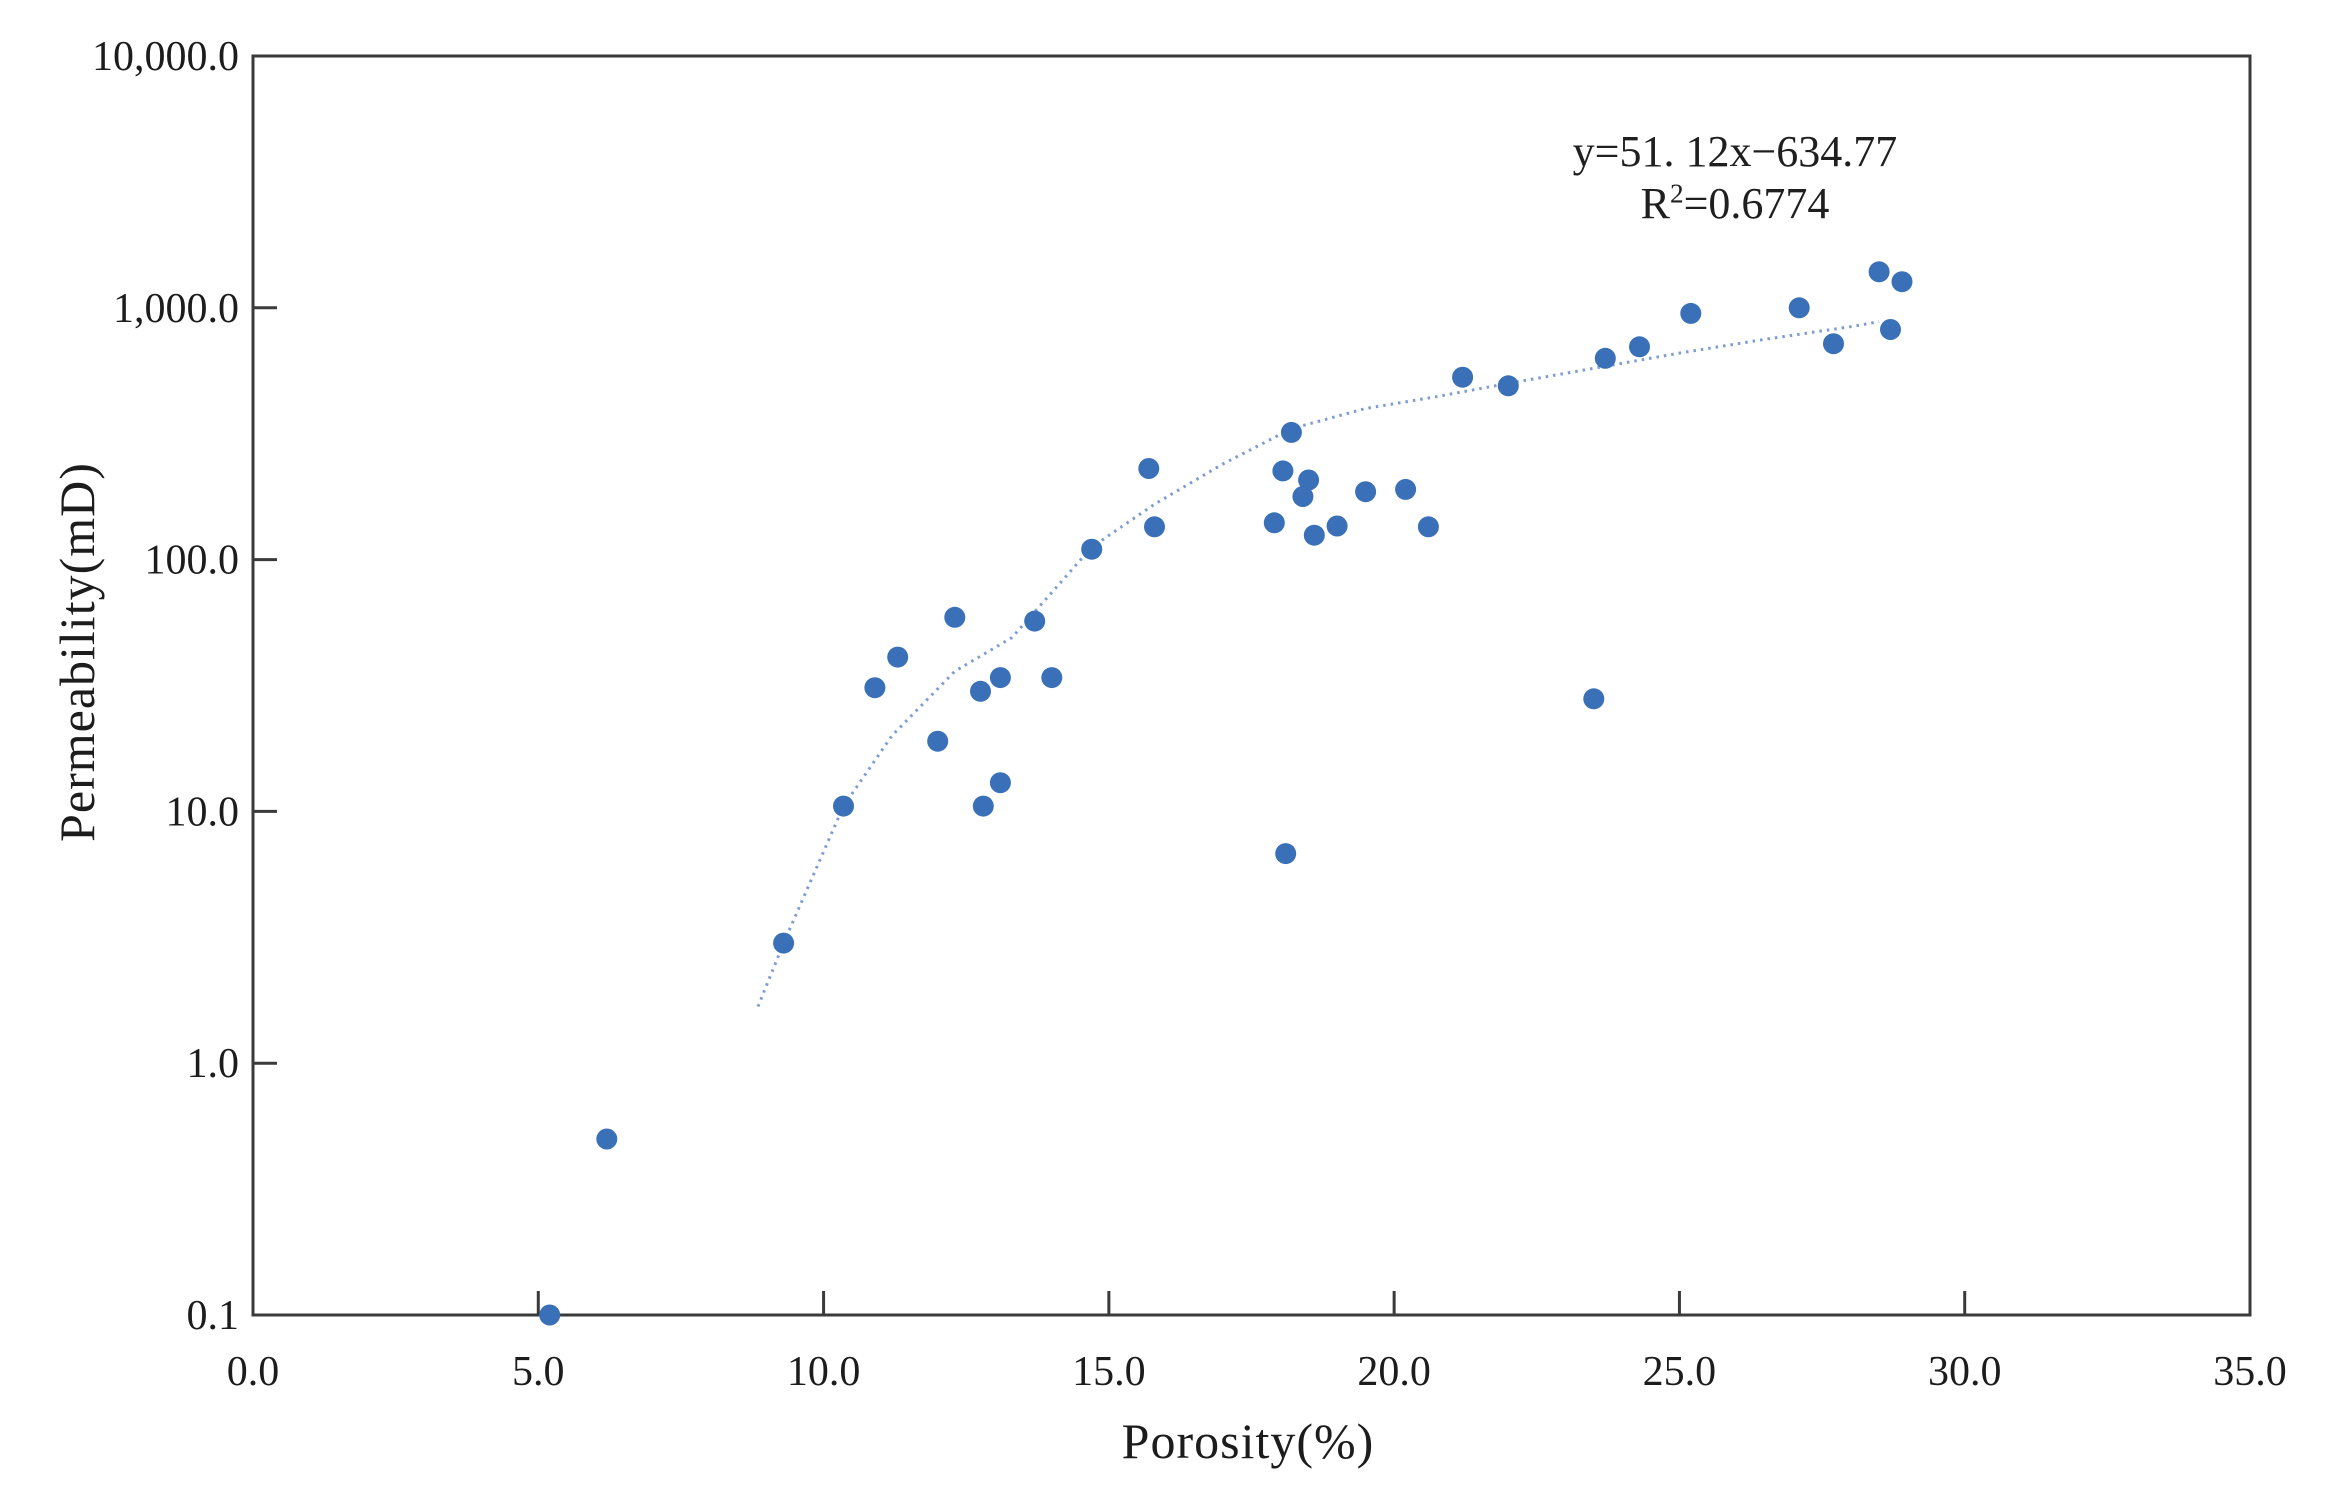 The width and height of the screenshot is (2325, 1507). What do you see at coordinates (213, 1316) in the screenshot?
I see `y-tick-label: 0.1` at bounding box center [213, 1316].